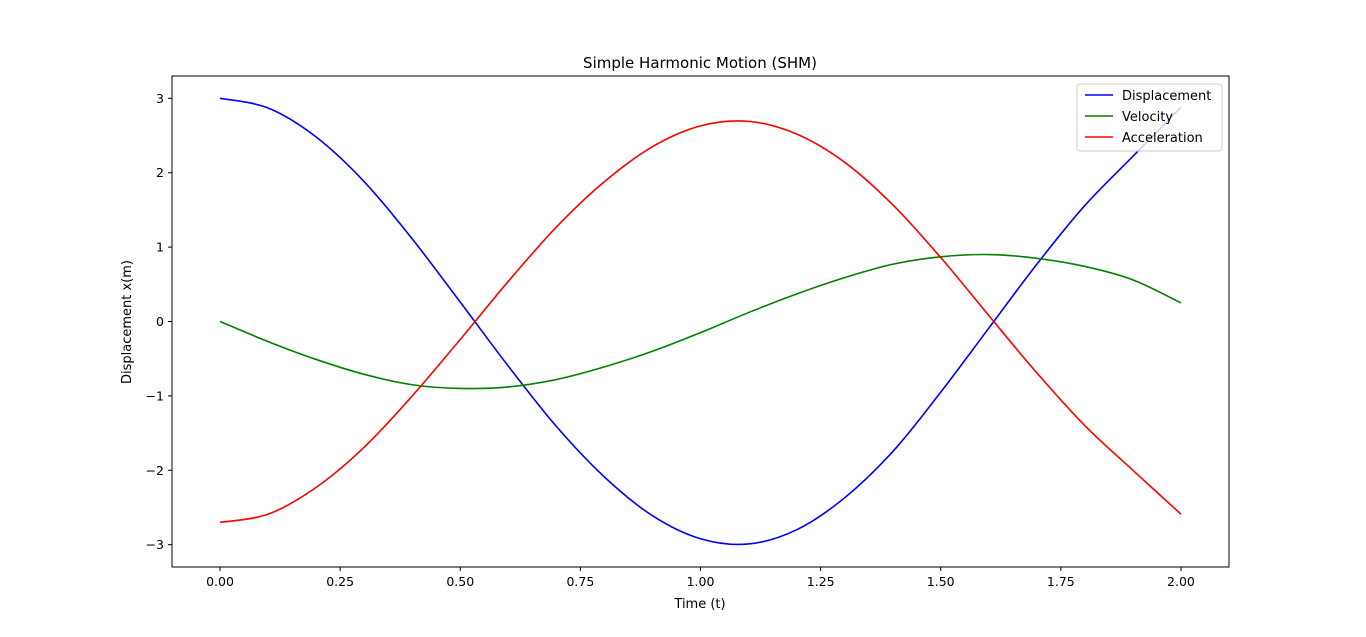 The width and height of the screenshot is (1366, 637). Describe the element at coordinates (1061, 581) in the screenshot. I see `x-tick-label: 1.75` at that location.